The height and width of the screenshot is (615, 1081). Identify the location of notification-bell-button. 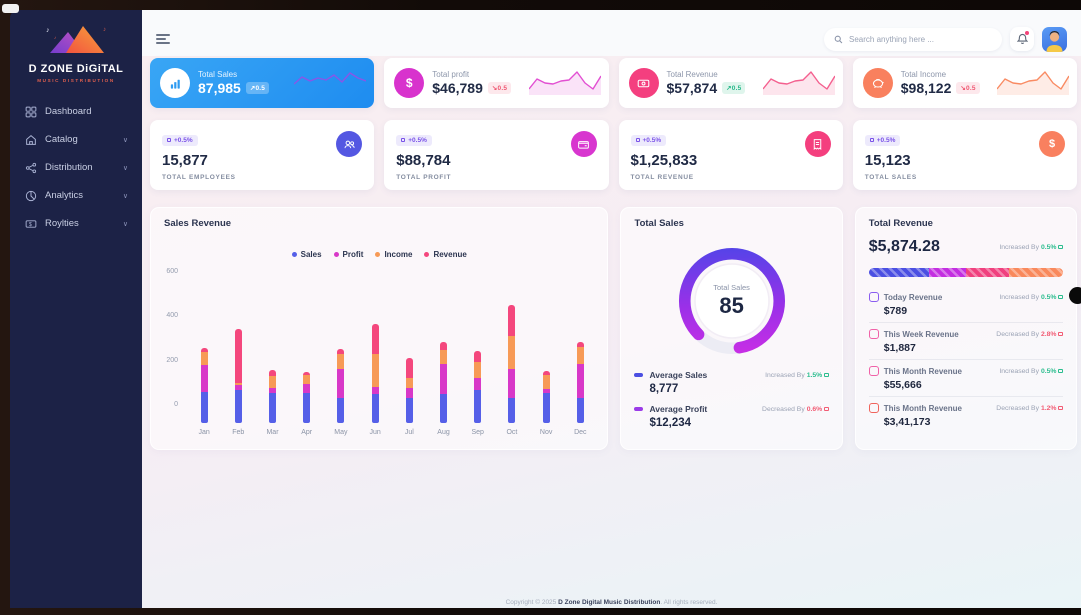
(1022, 39).